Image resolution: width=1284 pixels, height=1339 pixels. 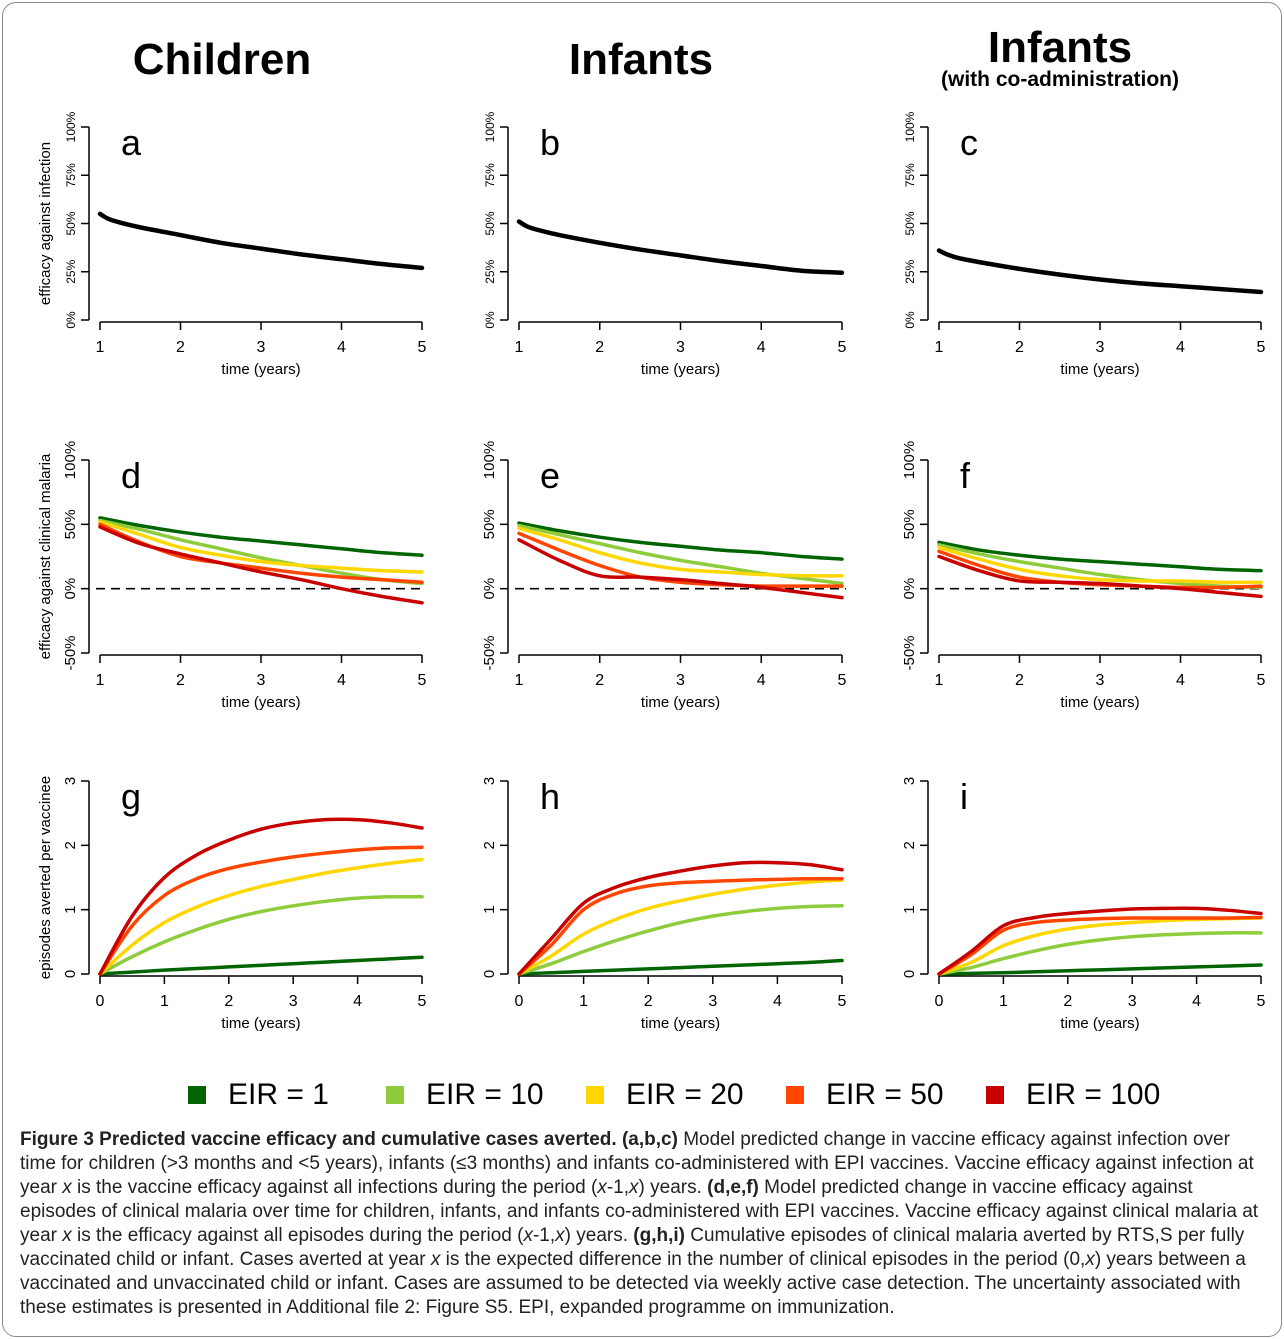 I want to click on legend-item-eir-50: EIR = 50, so click(x=865, y=1095).